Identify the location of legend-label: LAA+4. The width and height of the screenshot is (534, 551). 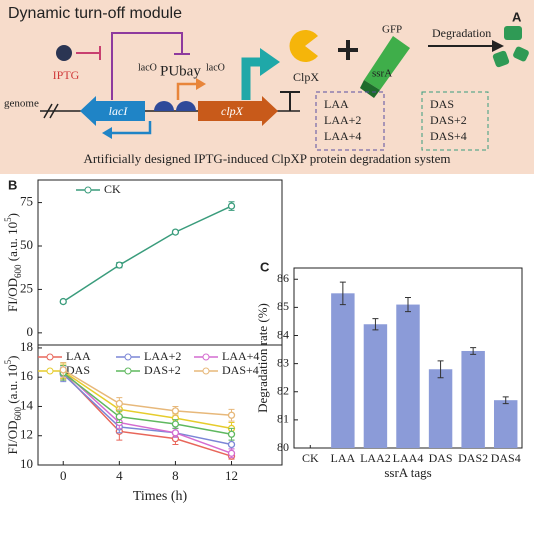
(240, 356).